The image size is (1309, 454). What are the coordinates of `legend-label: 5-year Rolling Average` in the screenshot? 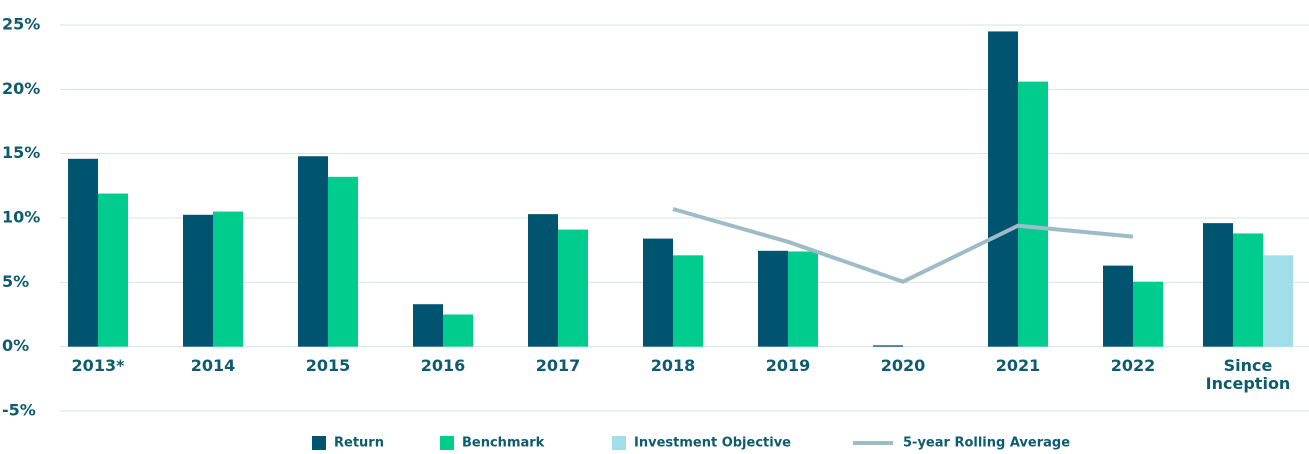 It's located at (986, 443).